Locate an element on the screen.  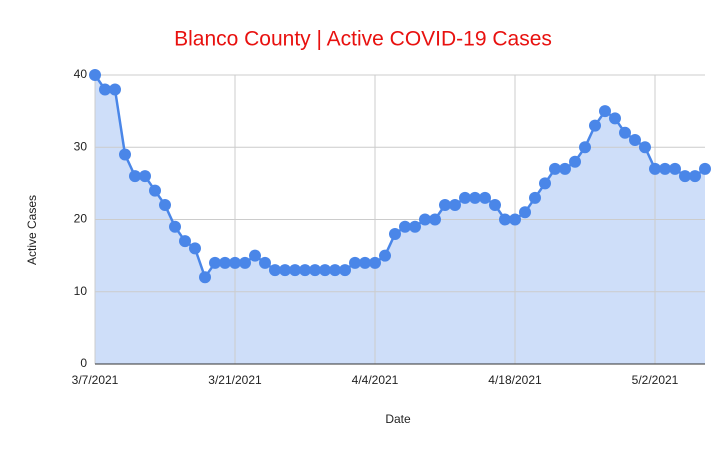
chart-title: Blanco County | Active COVID-19 Cases is located at coordinates (363, 39).